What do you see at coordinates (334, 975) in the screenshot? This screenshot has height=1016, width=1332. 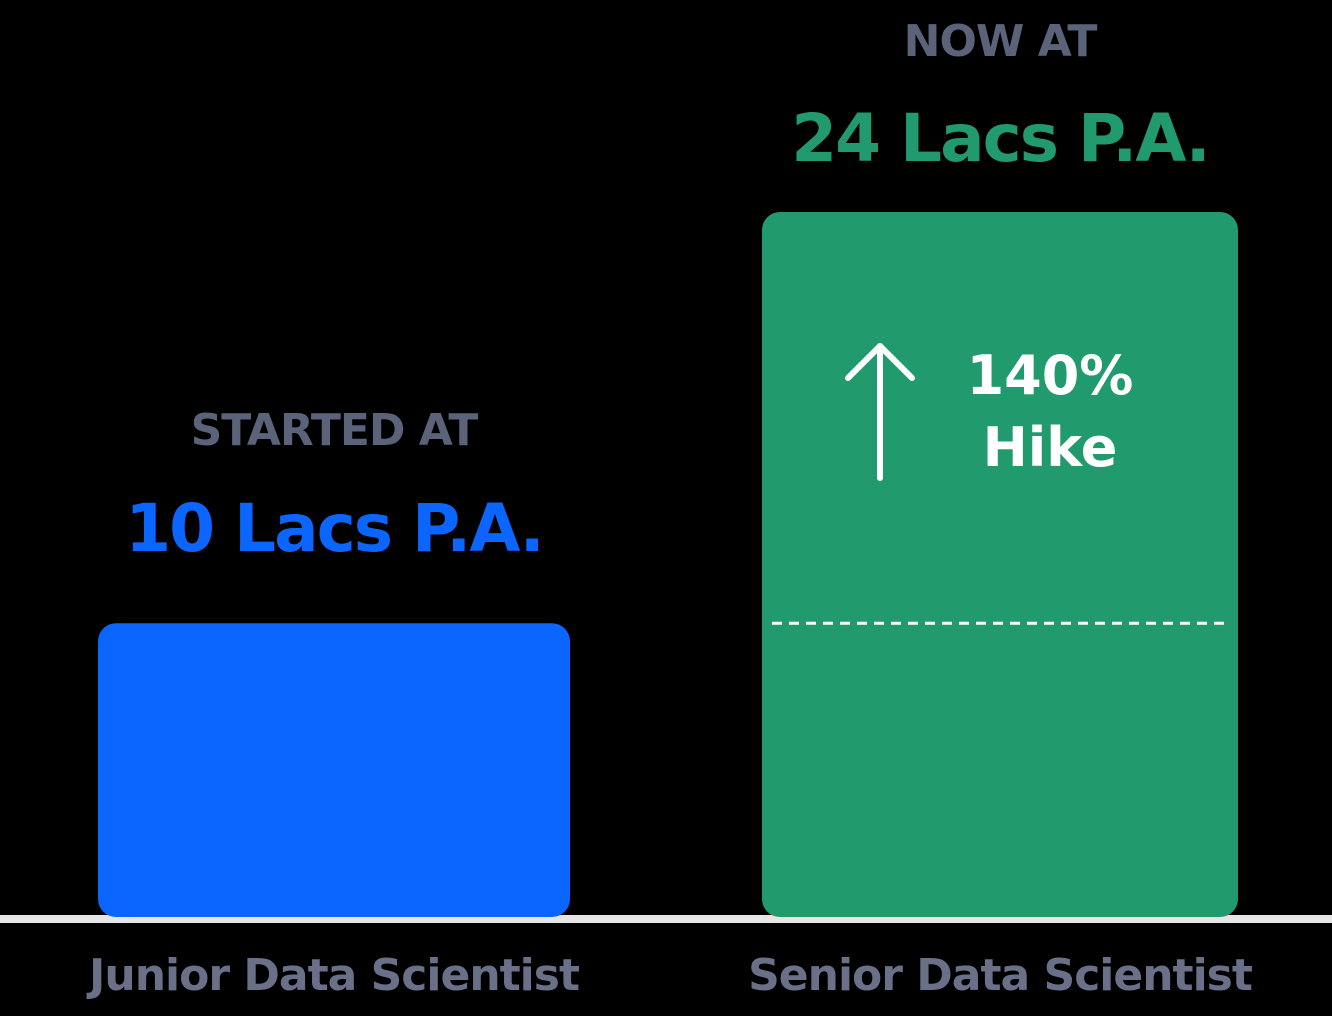 I see `x-label-junior: Junior Data Scientist` at bounding box center [334, 975].